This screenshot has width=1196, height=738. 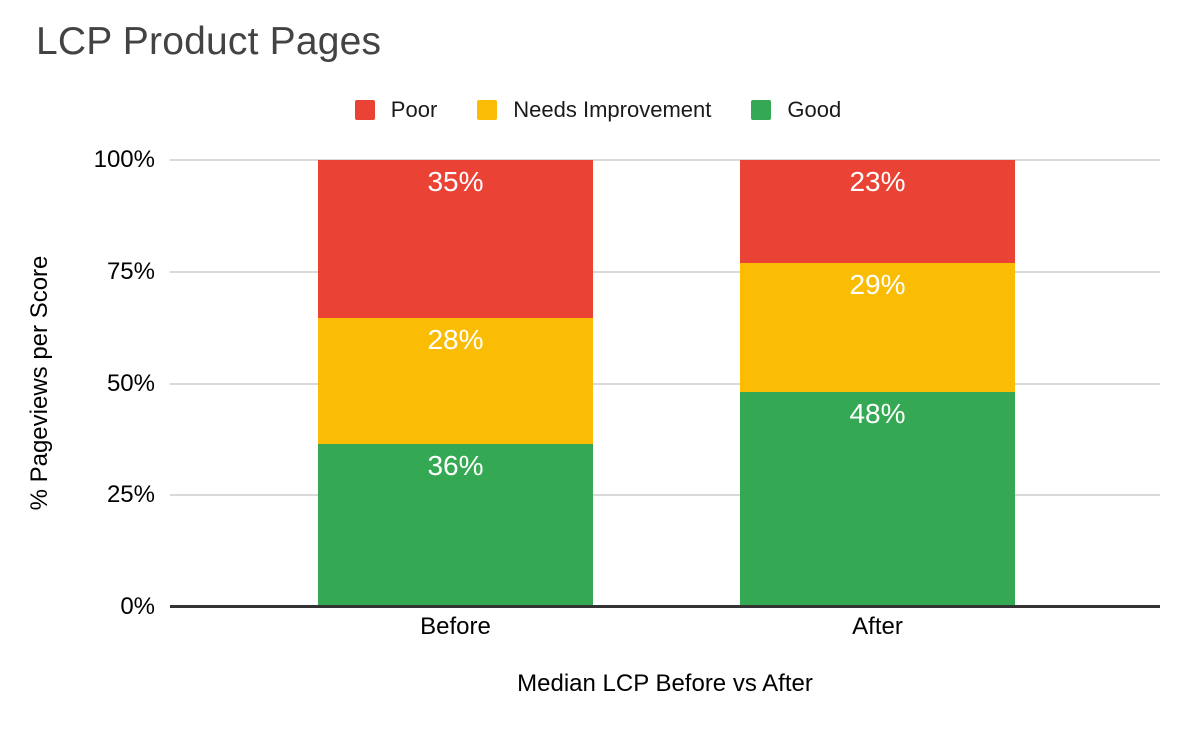 I want to click on legend-swatch-good, so click(x=761, y=110).